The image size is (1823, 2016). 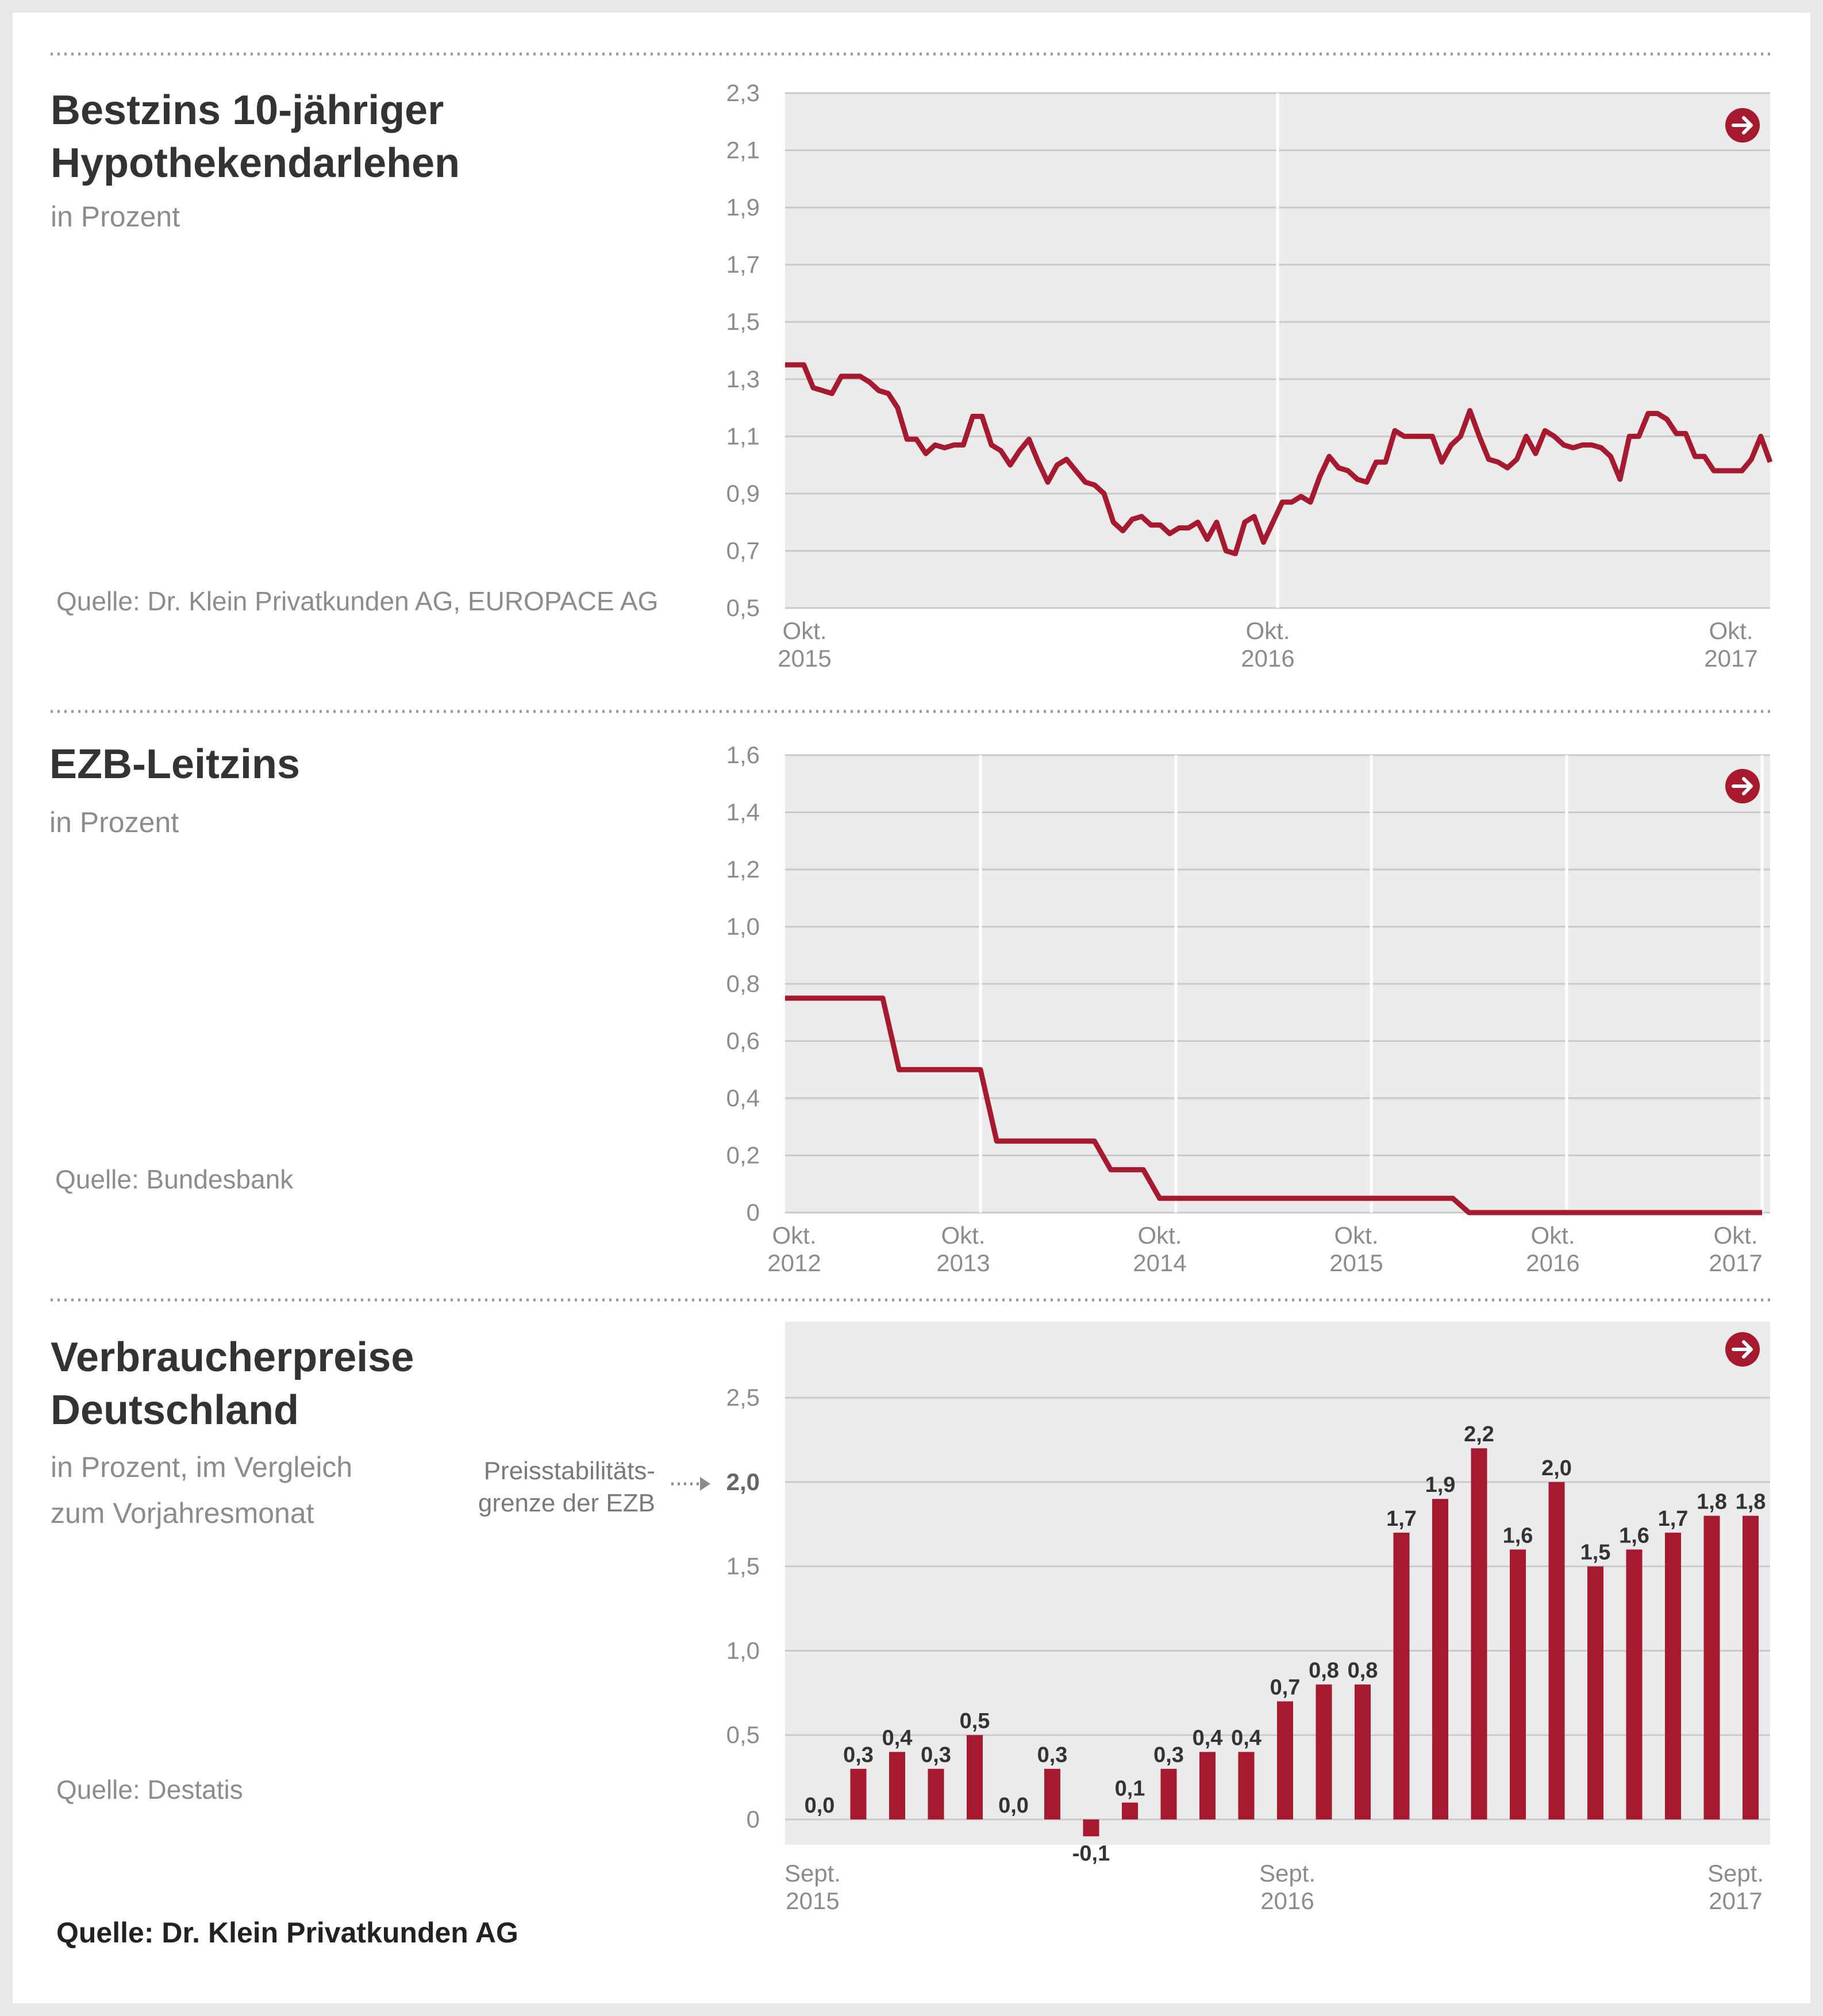 What do you see at coordinates (743, 550) in the screenshot?
I see `y-tick-label: 0,7` at bounding box center [743, 550].